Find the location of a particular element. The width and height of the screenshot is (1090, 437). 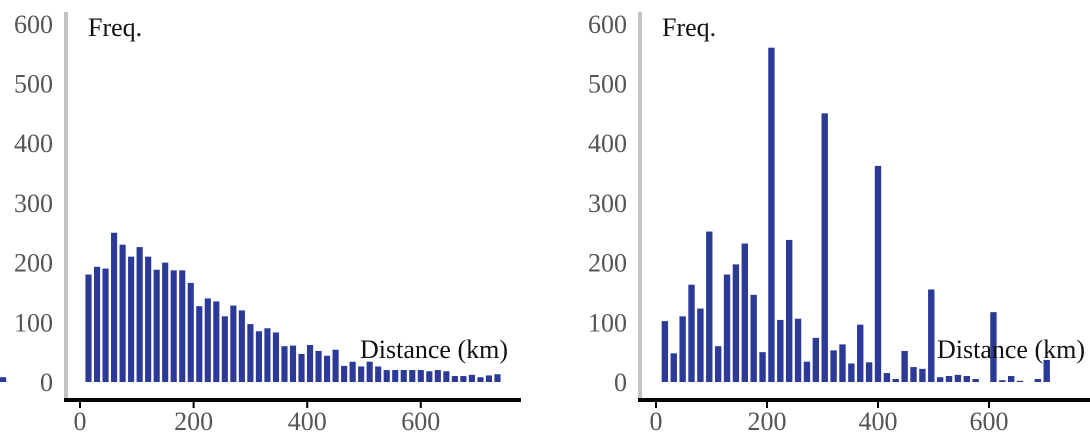

y-tick-label: 200 is located at coordinates (33, 263).